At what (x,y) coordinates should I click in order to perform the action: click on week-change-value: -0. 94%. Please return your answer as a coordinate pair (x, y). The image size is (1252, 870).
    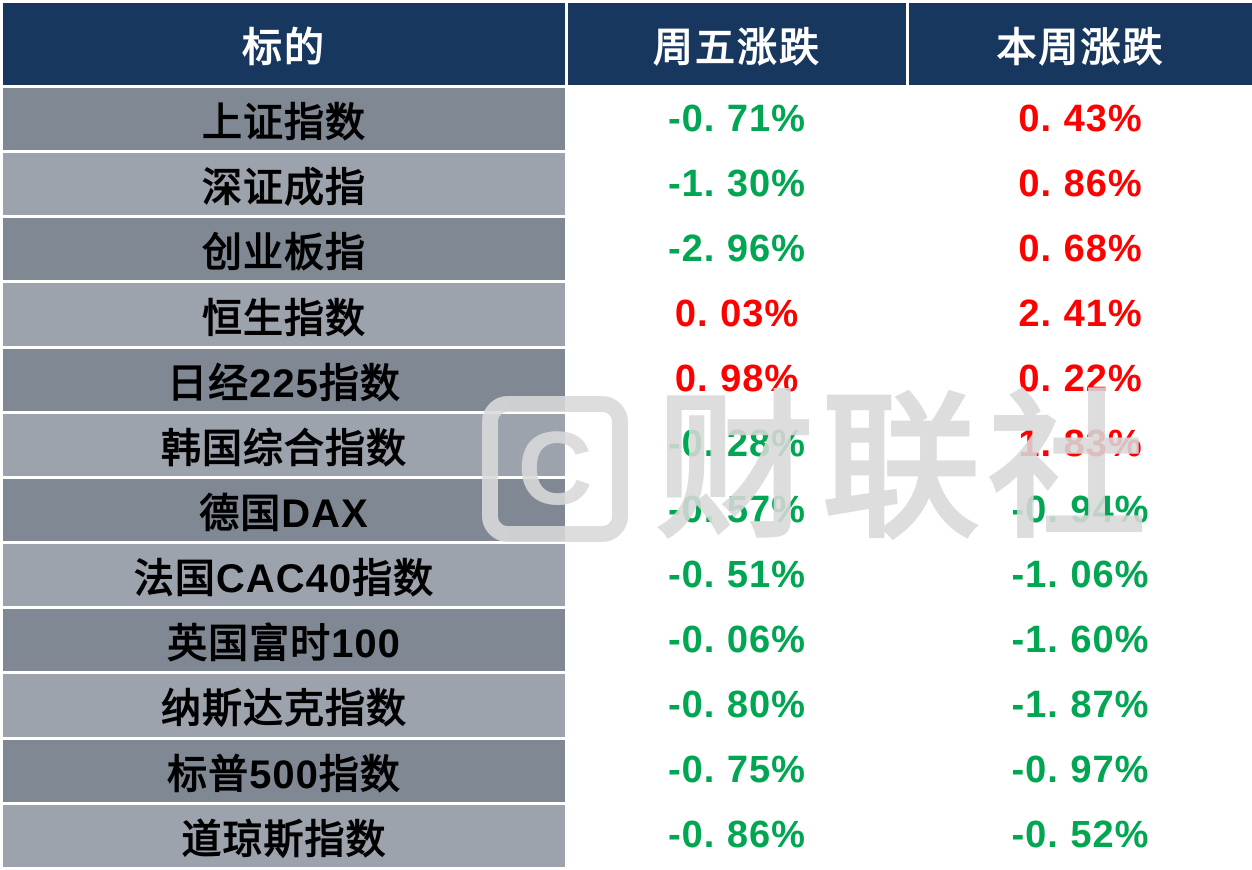
    Looking at the image, I should click on (1079, 510).